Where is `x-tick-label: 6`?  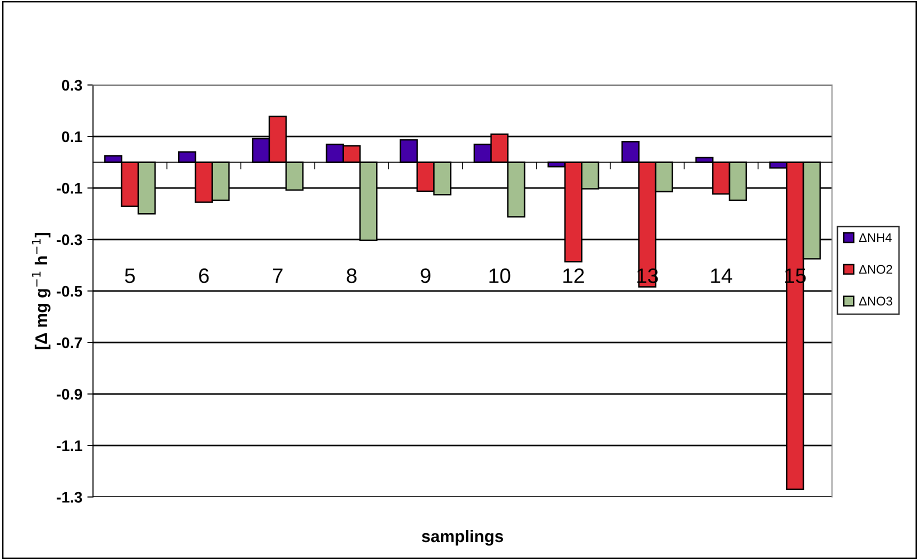
x-tick-label: 6 is located at coordinates (204, 276).